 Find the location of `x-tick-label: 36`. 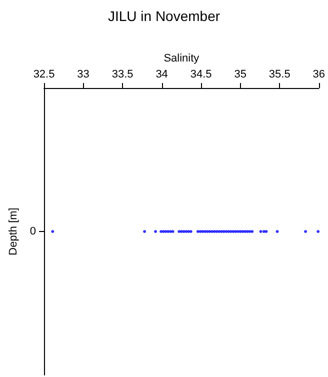

x-tick-label: 36 is located at coordinates (319, 74).